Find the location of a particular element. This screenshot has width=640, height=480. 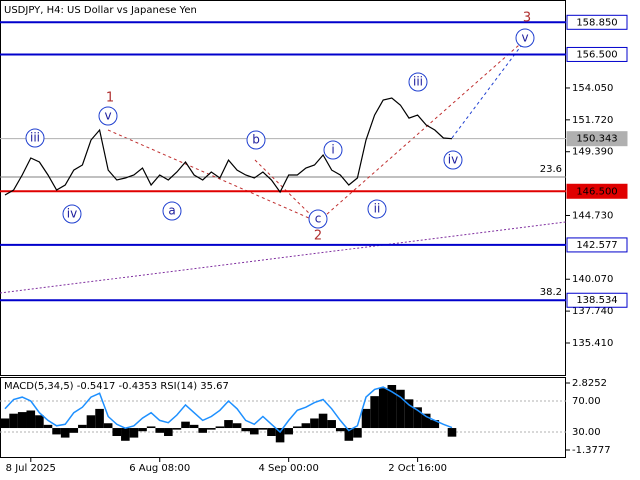

fib-label: 38.2 is located at coordinates (551, 292).